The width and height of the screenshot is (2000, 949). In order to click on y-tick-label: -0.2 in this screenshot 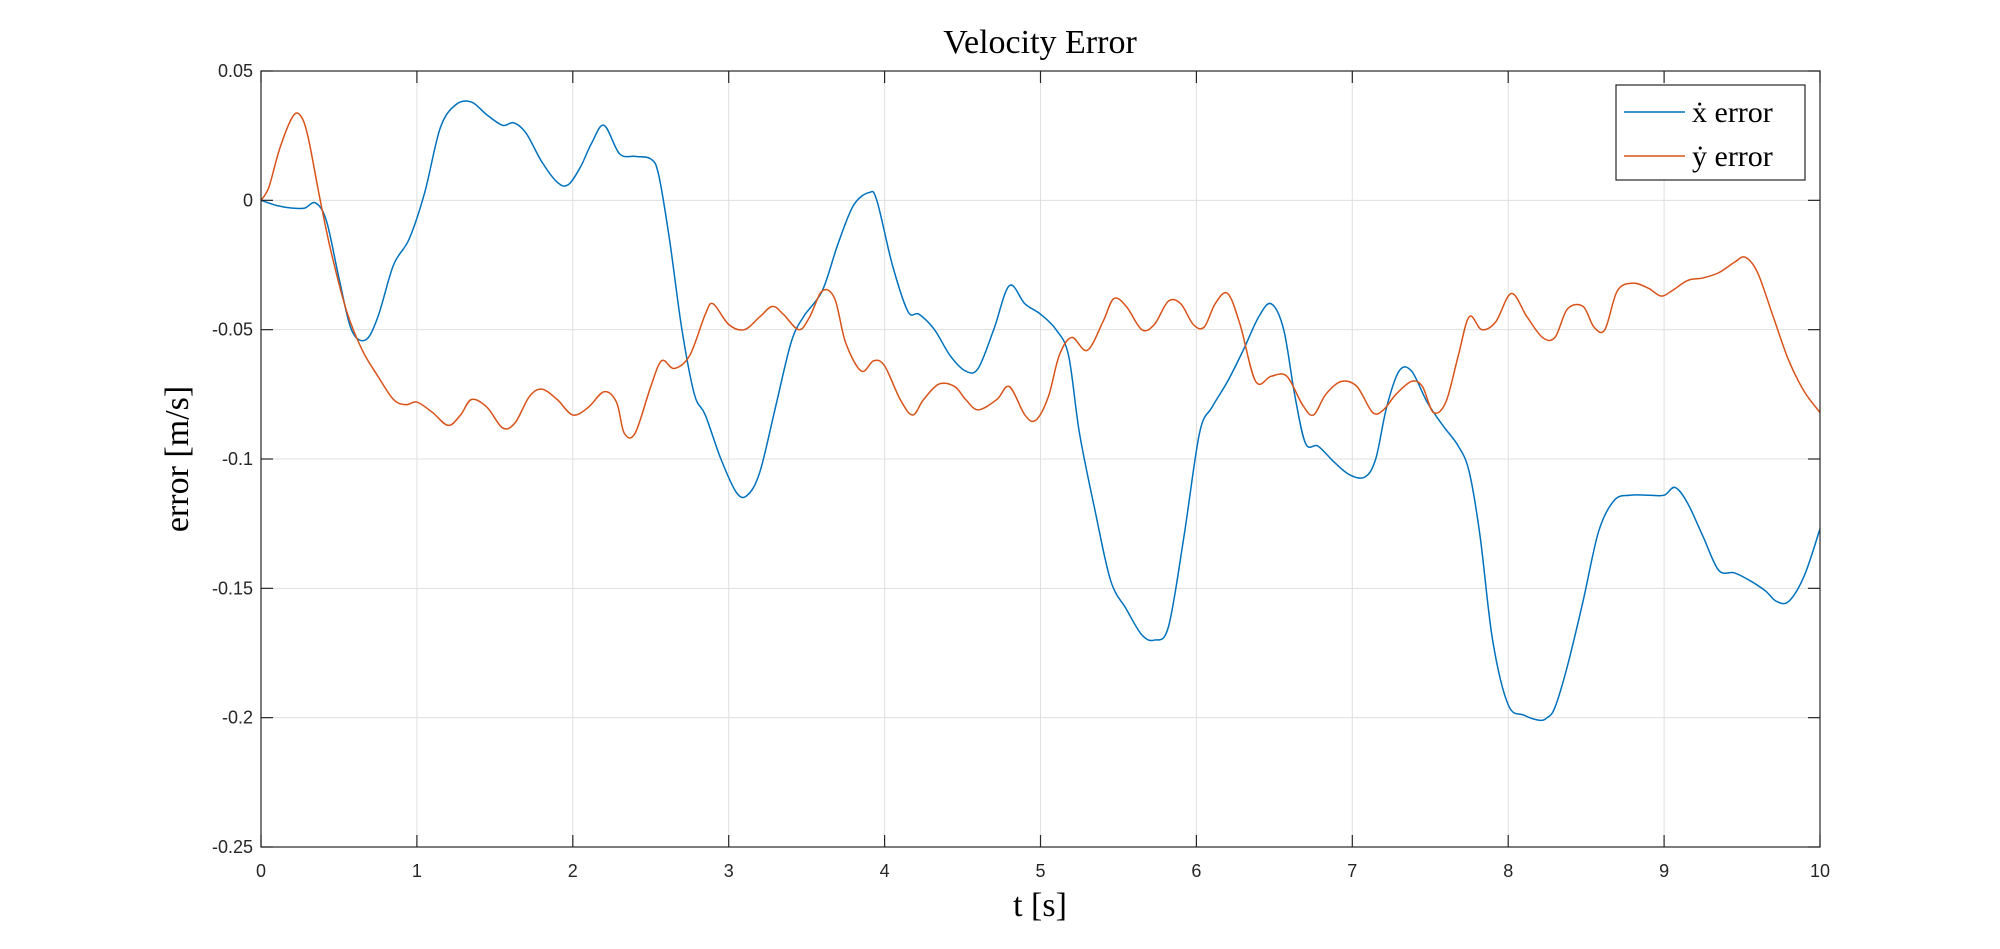, I will do `click(237, 718)`.